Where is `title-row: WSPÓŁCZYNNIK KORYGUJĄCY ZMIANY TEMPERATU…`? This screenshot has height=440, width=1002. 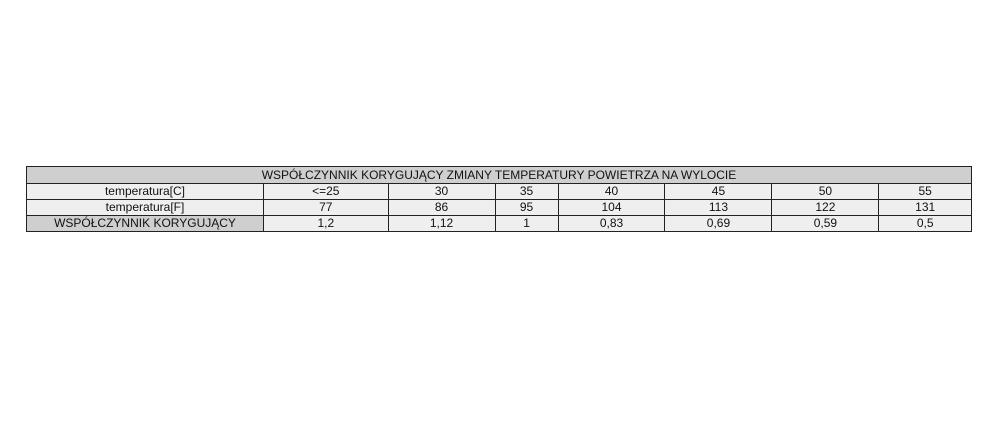
title-row: WSPÓŁCZYNNIK KORYGUJĄCY ZMIANY TEMPERATU… is located at coordinates (499, 175).